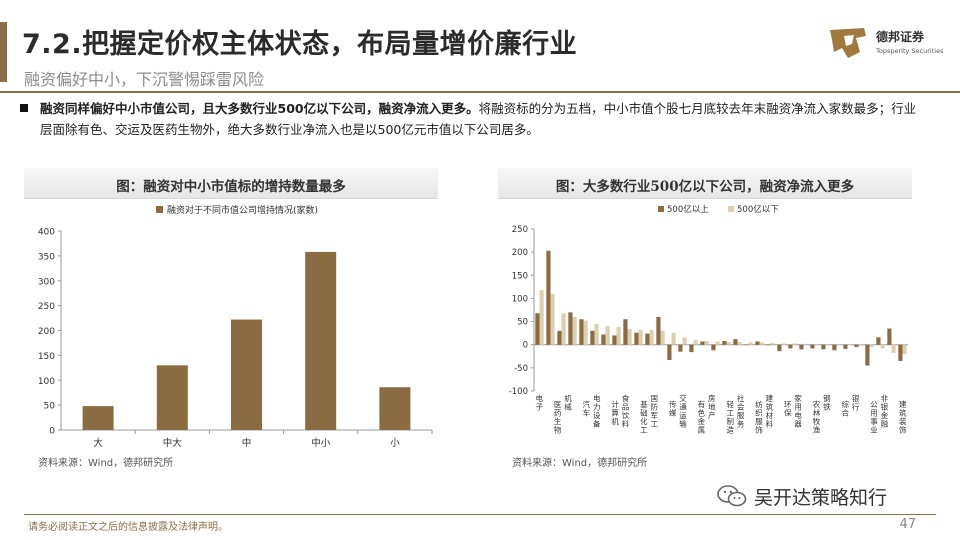 Image resolution: width=960 pixels, height=540 pixels. Describe the element at coordinates (159, 209) in the screenshot. I see `legend-swatch` at that location.